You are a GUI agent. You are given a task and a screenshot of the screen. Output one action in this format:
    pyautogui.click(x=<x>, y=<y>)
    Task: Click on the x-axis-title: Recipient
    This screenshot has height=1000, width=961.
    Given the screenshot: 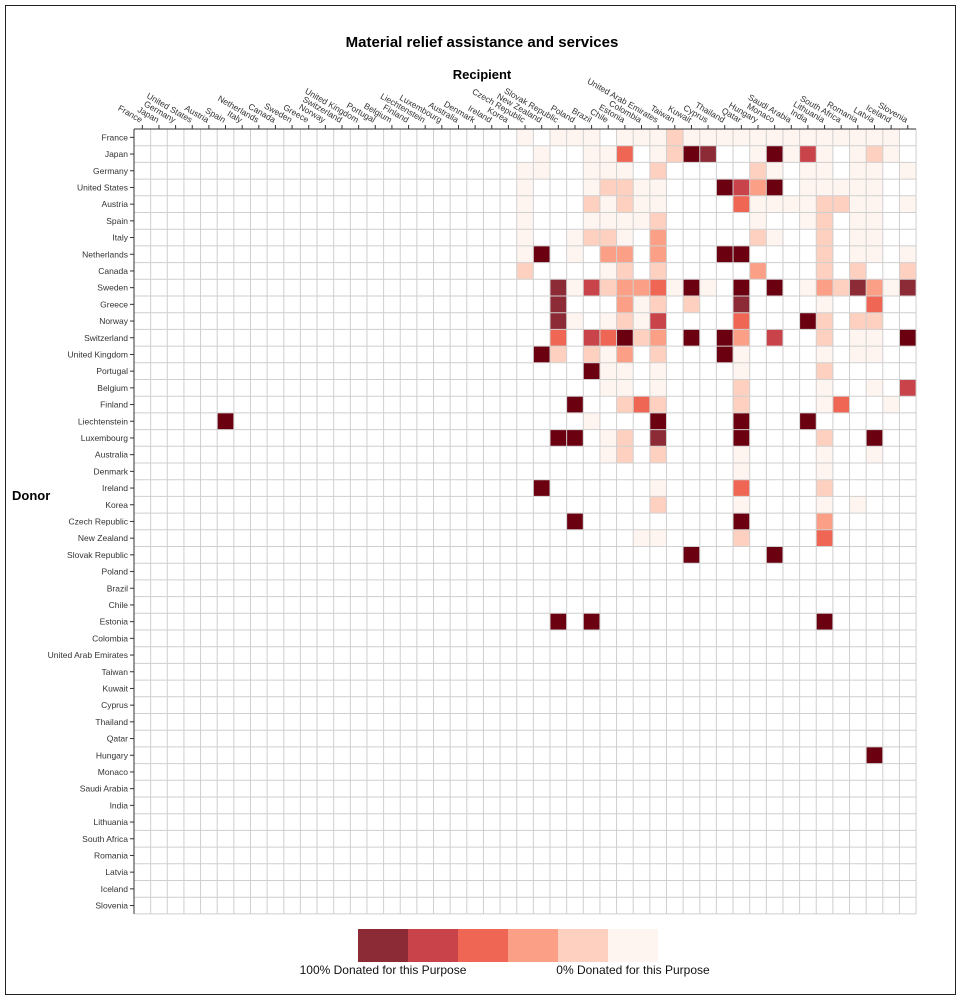 What is the action you would take?
    pyautogui.click(x=482, y=74)
    